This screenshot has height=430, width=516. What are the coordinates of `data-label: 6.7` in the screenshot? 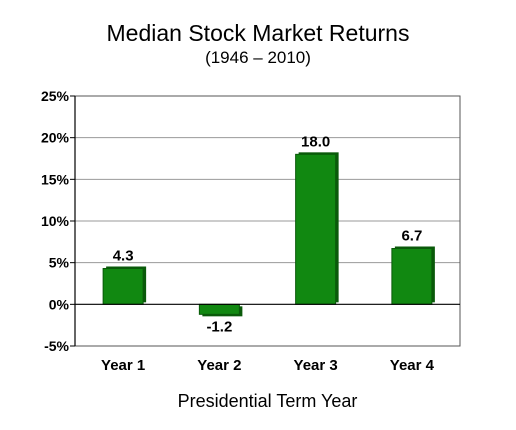 It's located at (411, 236).